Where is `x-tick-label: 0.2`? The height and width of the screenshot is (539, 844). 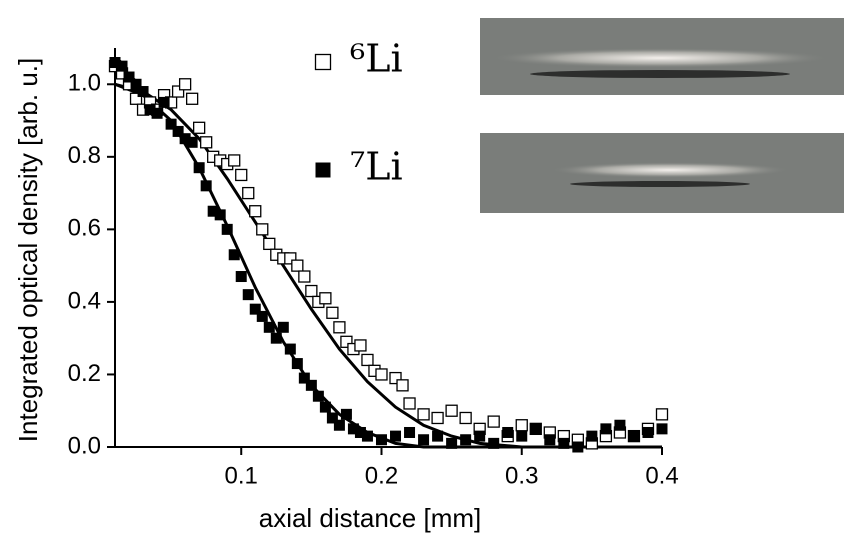 x-tick-label: 0.2 is located at coordinates (381, 475).